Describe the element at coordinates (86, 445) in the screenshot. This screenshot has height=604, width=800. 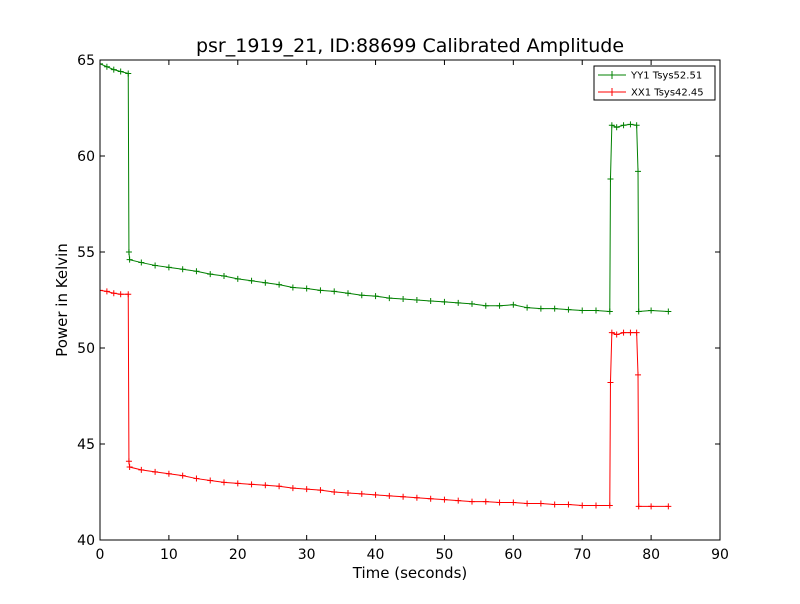
I see `y-tick-label: 45` at that location.